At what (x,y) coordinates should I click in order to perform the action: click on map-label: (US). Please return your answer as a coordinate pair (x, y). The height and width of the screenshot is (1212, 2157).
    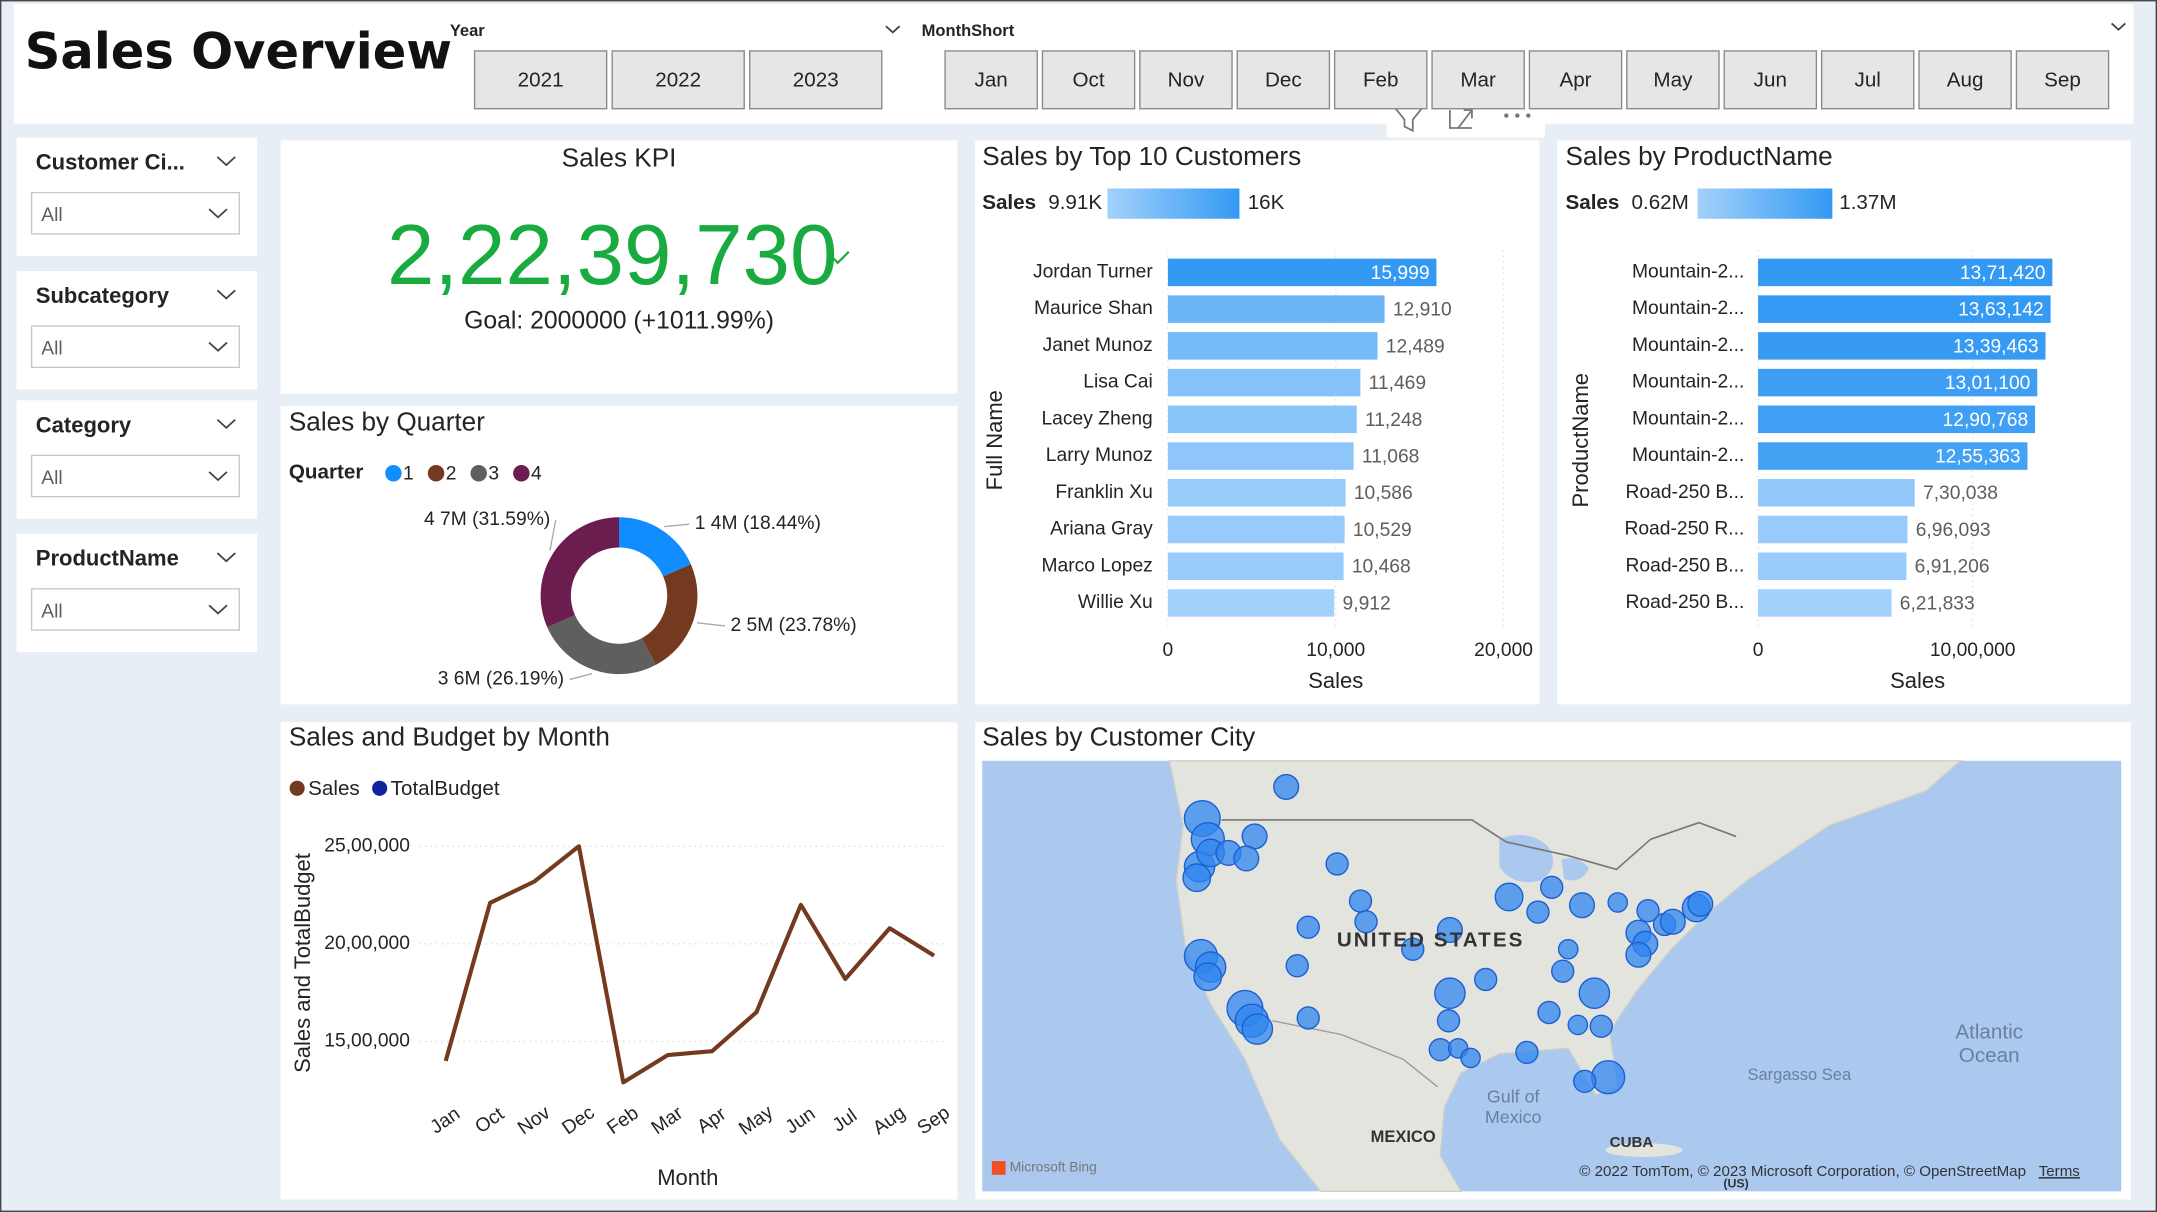
    Looking at the image, I should click on (1735, 1184).